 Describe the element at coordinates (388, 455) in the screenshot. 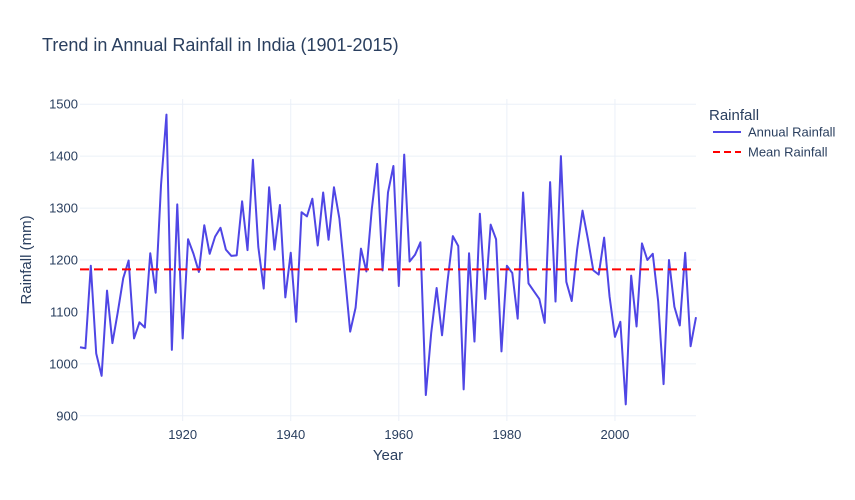

I see `x-axis-title: Year` at that location.